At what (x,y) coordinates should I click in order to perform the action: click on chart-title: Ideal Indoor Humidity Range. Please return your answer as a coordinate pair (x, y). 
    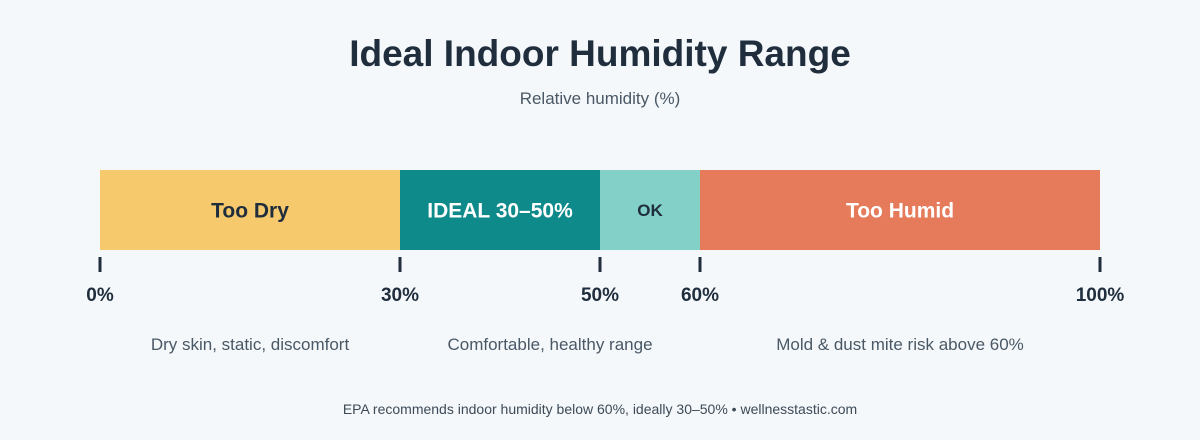
    Looking at the image, I should click on (600, 53).